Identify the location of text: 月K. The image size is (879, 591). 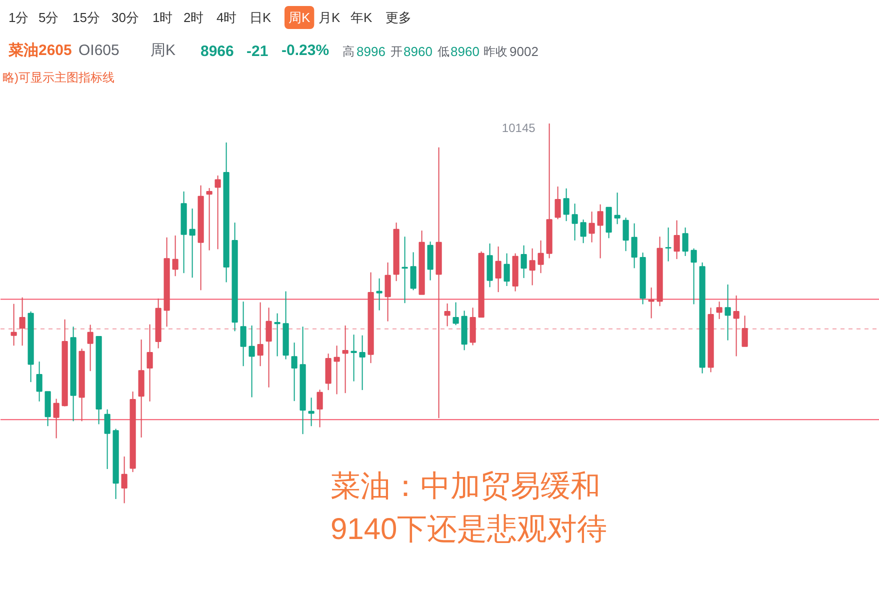
(329, 17).